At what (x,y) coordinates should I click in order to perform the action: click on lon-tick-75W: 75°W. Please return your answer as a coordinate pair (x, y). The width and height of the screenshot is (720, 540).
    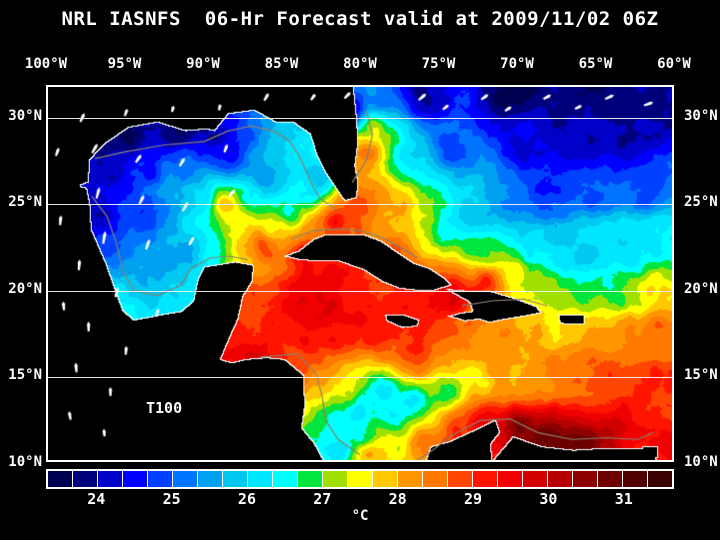
    Looking at the image, I should click on (438, 64).